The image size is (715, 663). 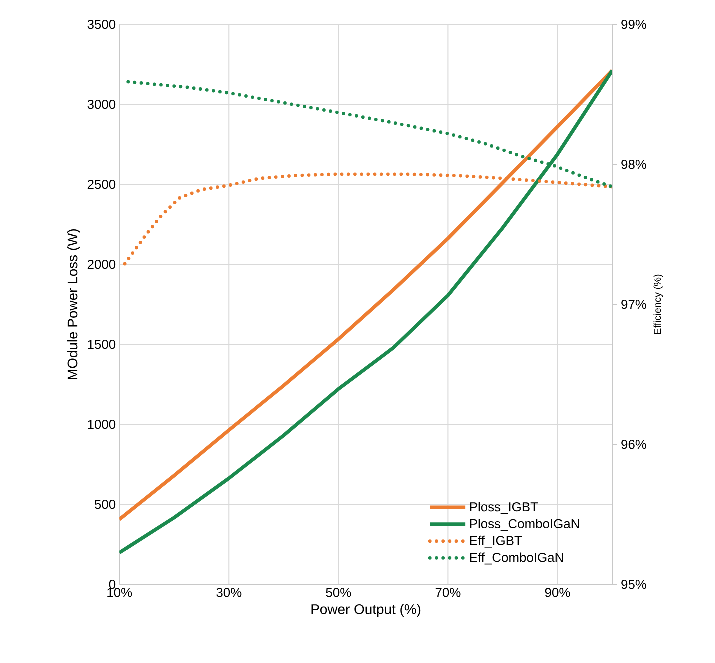 What do you see at coordinates (102, 105) in the screenshot?
I see `y-tick-label: 3000` at bounding box center [102, 105].